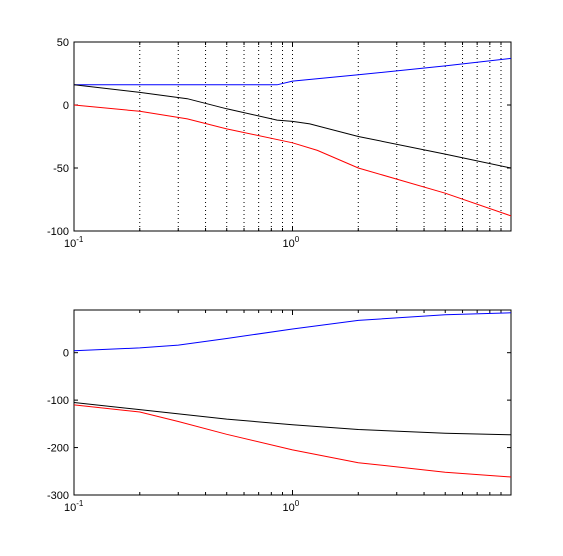 This screenshot has width=563, height=556. What do you see at coordinates (63, 43) in the screenshot?
I see `y-tick-label: 50` at bounding box center [63, 43].